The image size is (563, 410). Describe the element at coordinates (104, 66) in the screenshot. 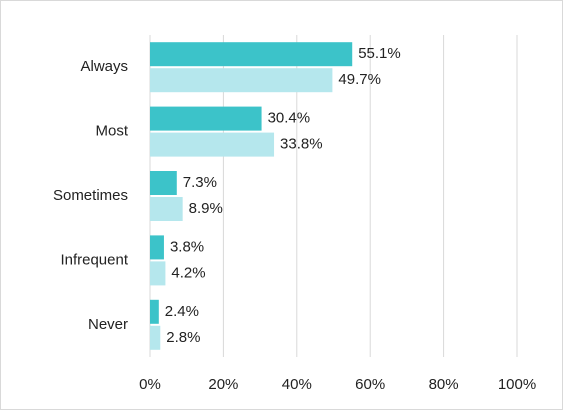

I see `y-tick-label: Always` at that location.